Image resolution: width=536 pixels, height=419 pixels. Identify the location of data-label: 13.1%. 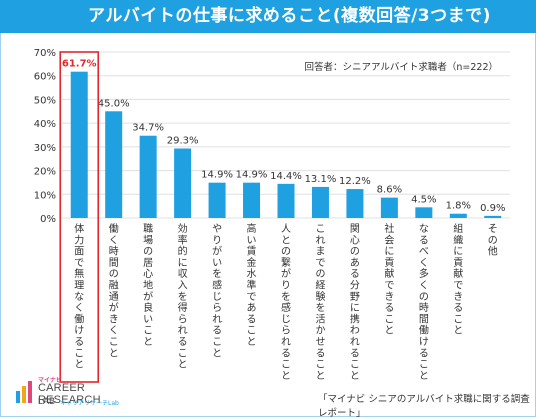
(321, 179).